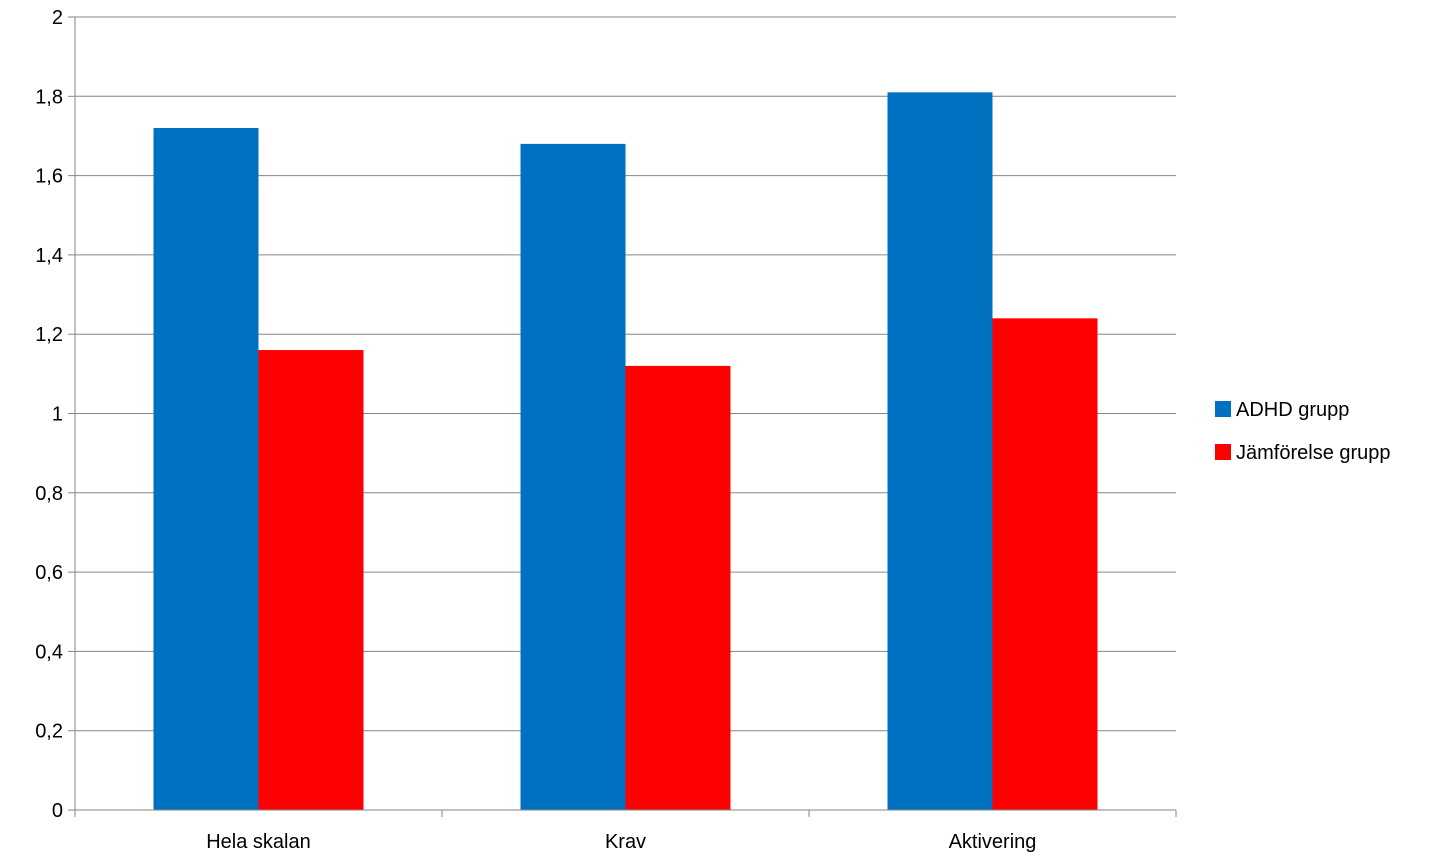 Image resolution: width=1456 pixels, height=856 pixels. I want to click on y-tick-label: 1, so click(57, 415).